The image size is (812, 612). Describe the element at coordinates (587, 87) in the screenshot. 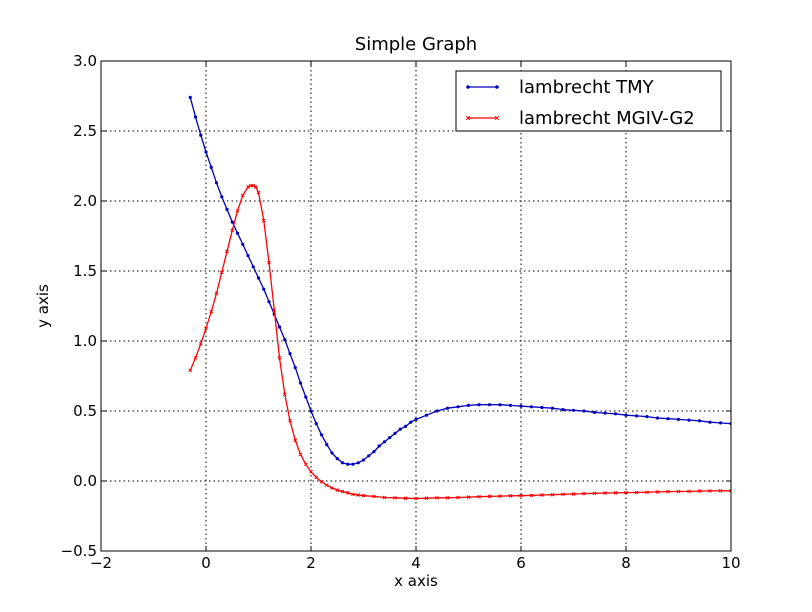

I see `legend-label-0: lambrecht TMY` at that location.